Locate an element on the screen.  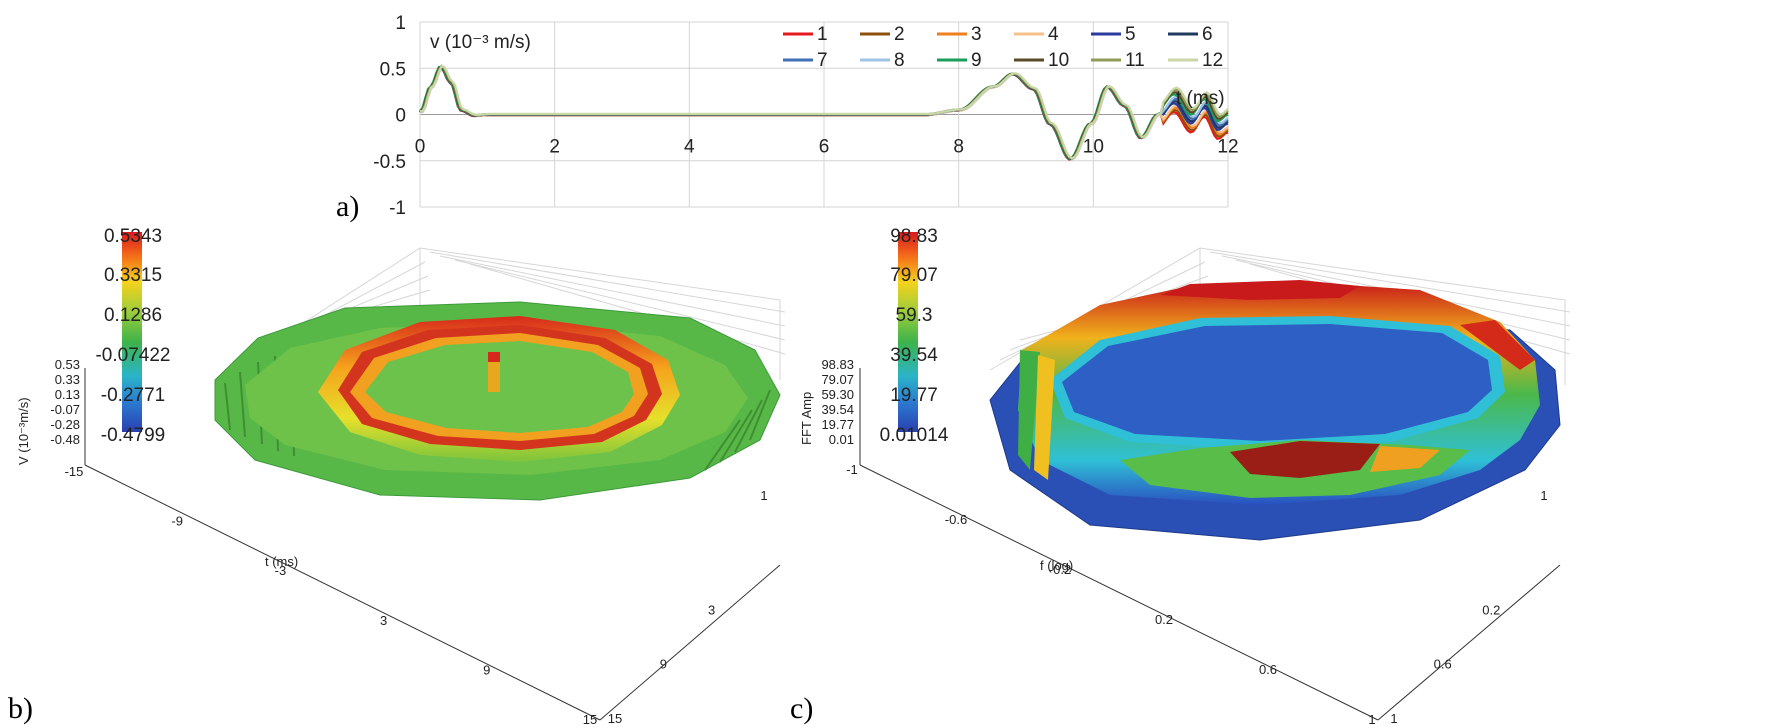
z-tick-label: 19.77 is located at coordinates (837, 424).